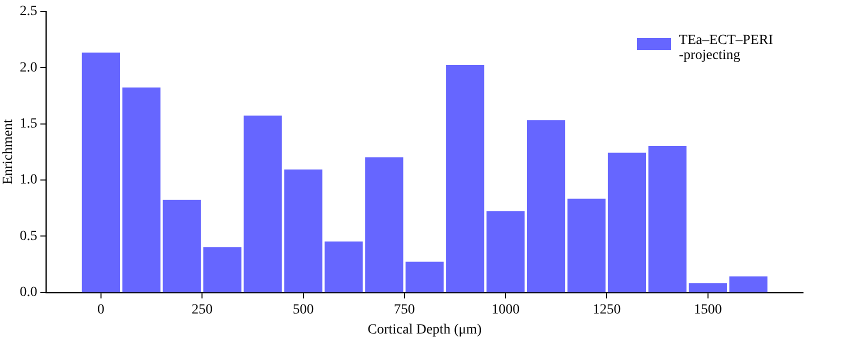 Image resolution: width=865 pixels, height=340 pixels. Describe the element at coordinates (202, 310) in the screenshot. I see `x-tick-label: 250` at that location.